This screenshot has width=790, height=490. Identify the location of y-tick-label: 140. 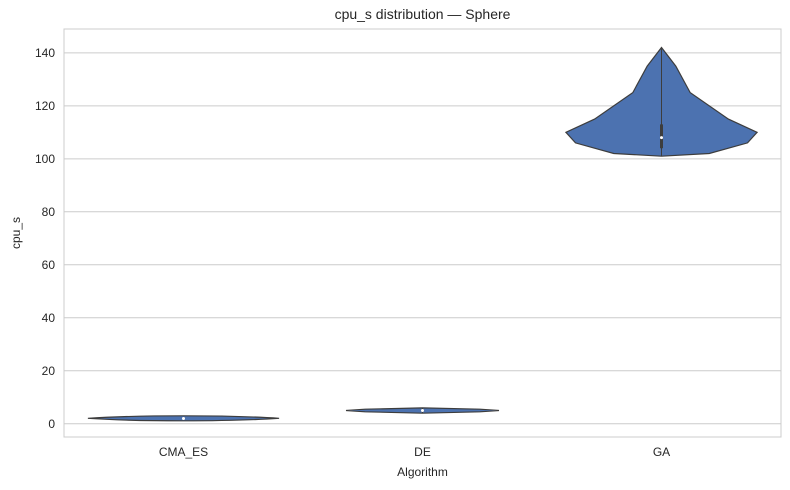
(45, 53).